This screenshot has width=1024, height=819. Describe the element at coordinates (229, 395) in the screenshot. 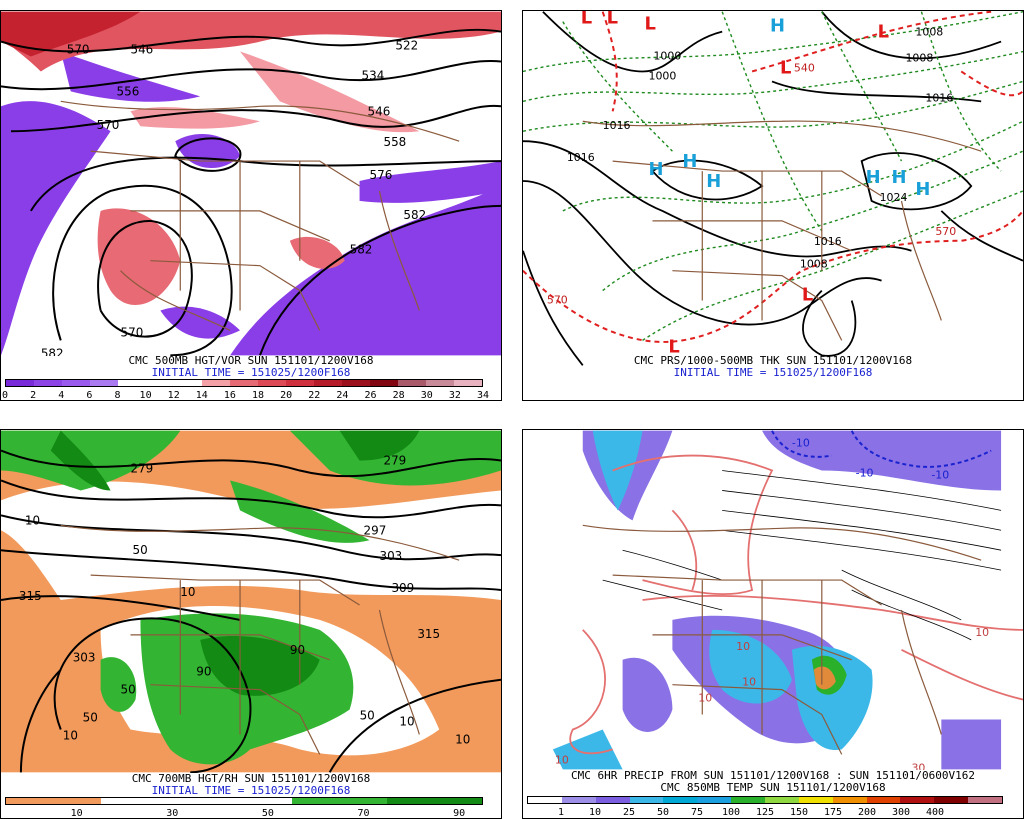

I see `colorbar-tick-label: 16` at that location.